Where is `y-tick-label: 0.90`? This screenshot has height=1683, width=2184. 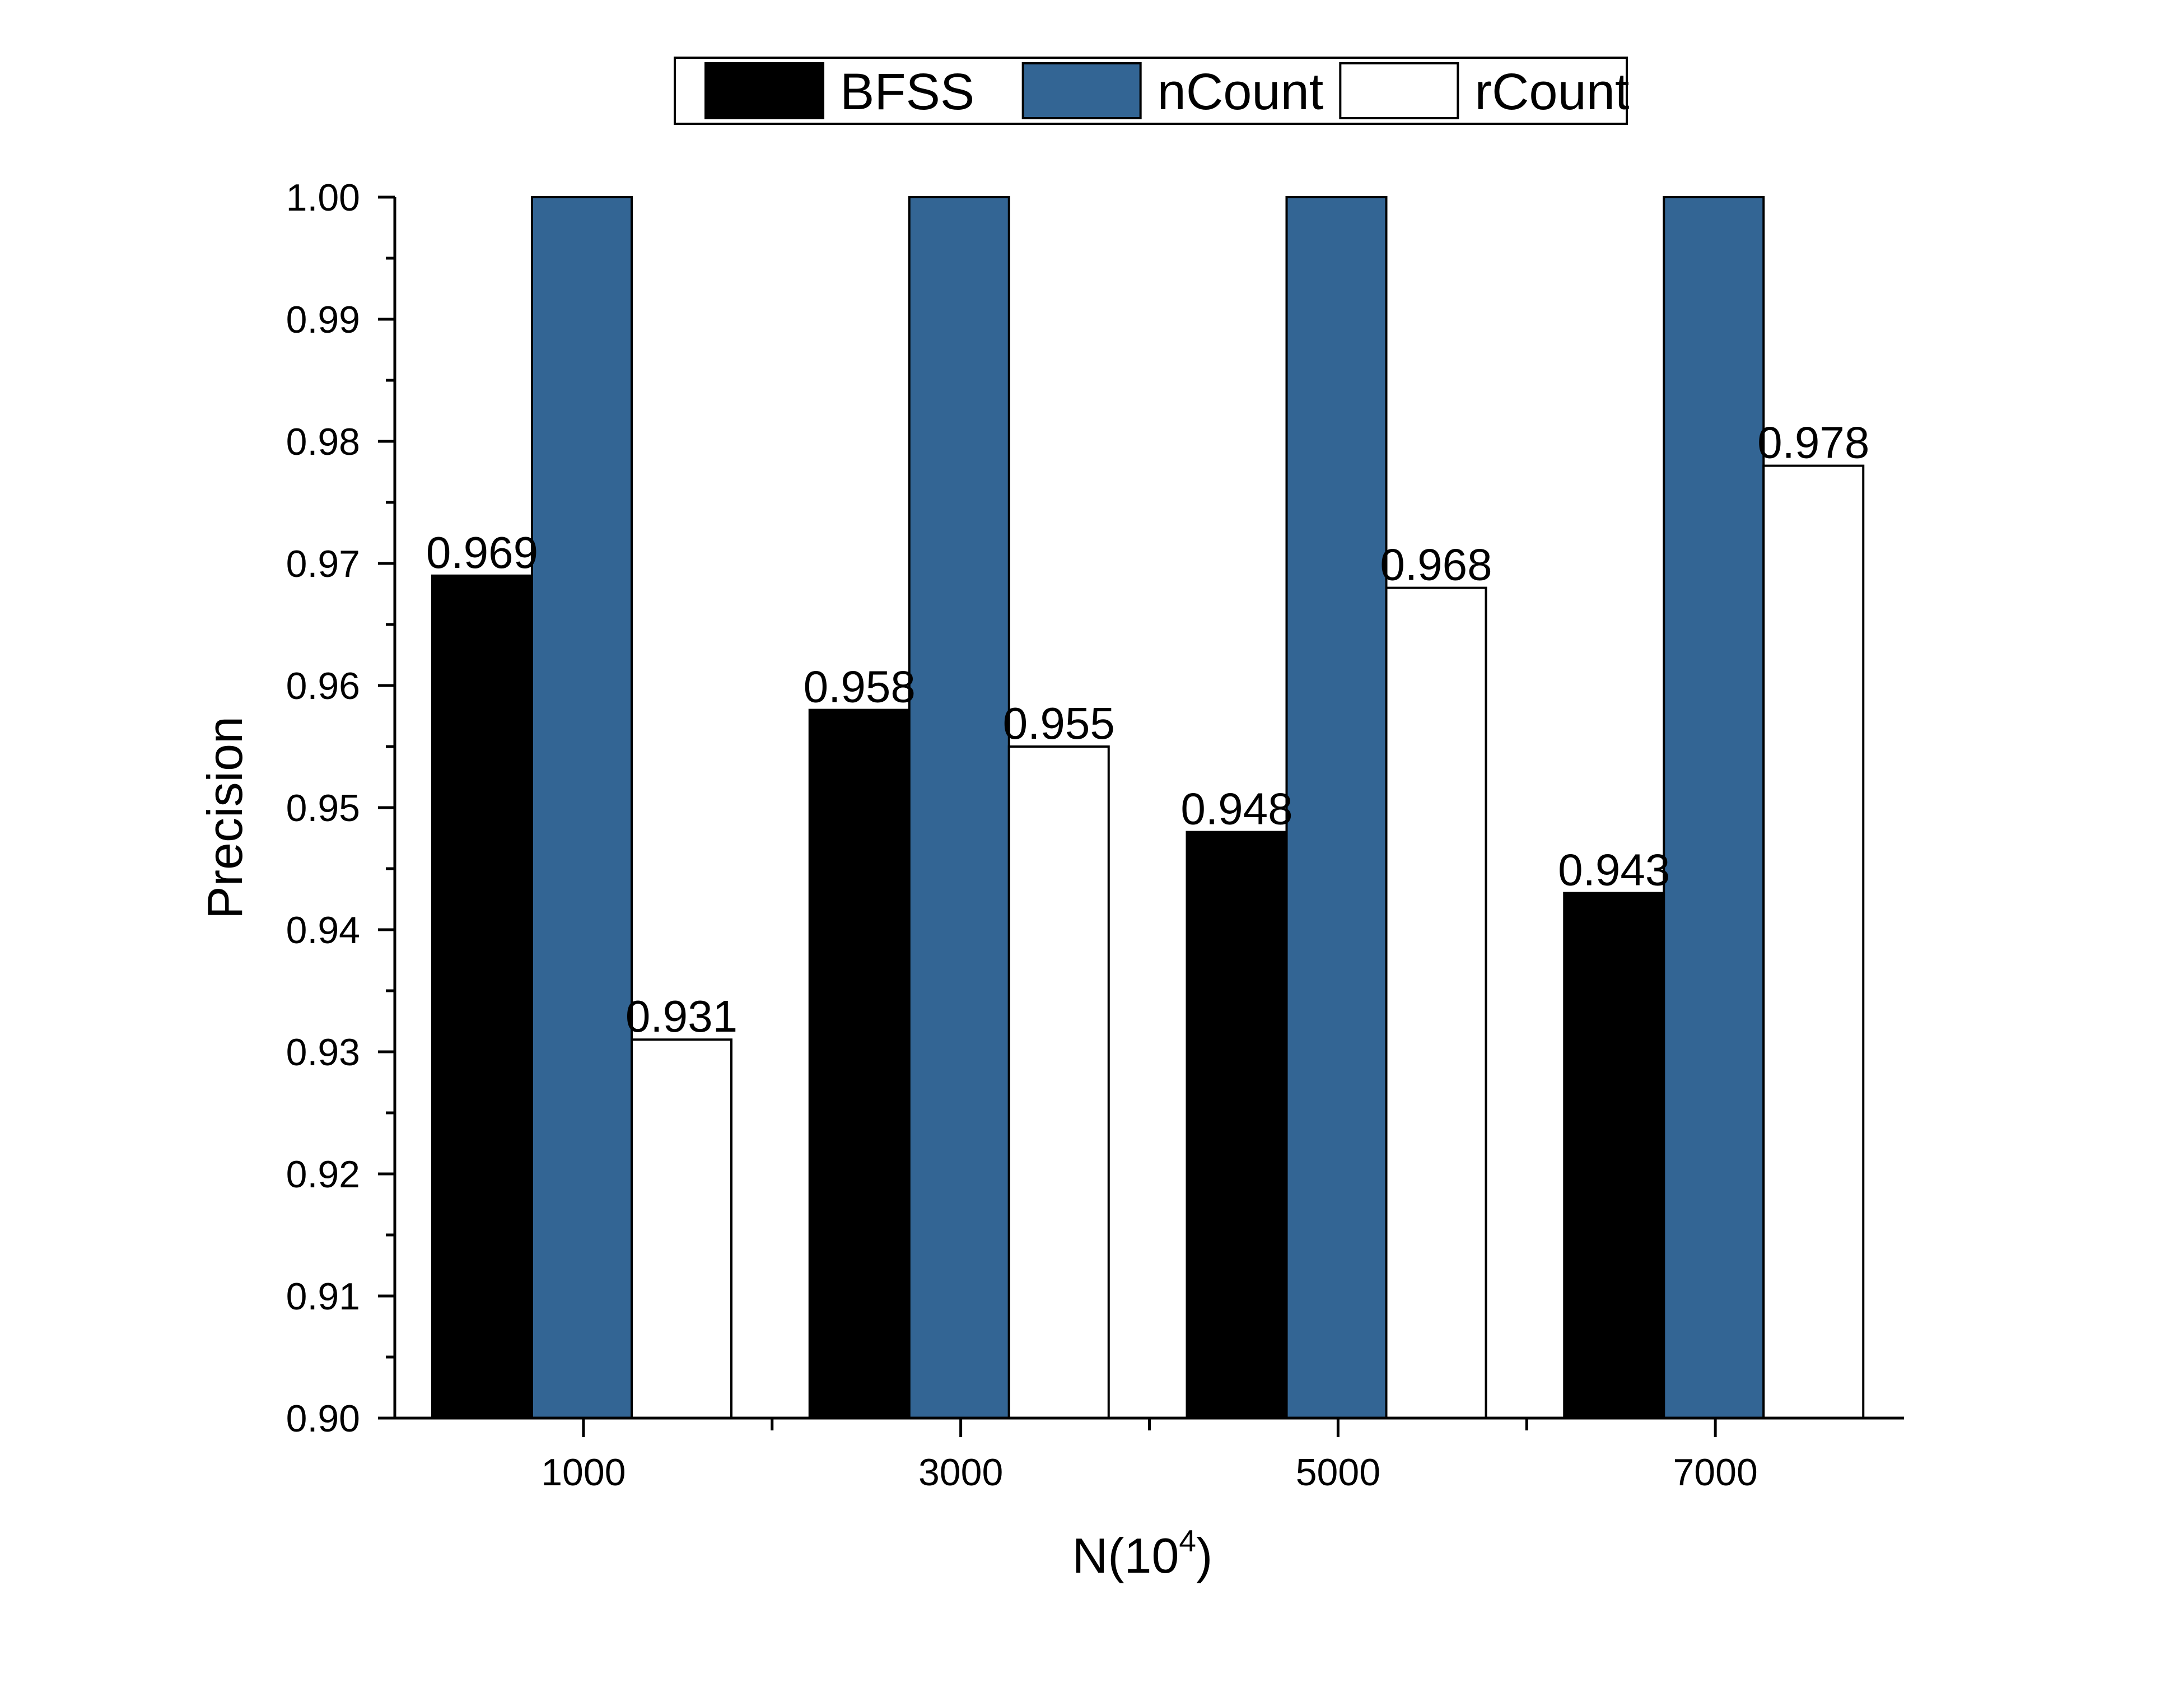 y-tick-label: 0.90 is located at coordinates (323, 1418).